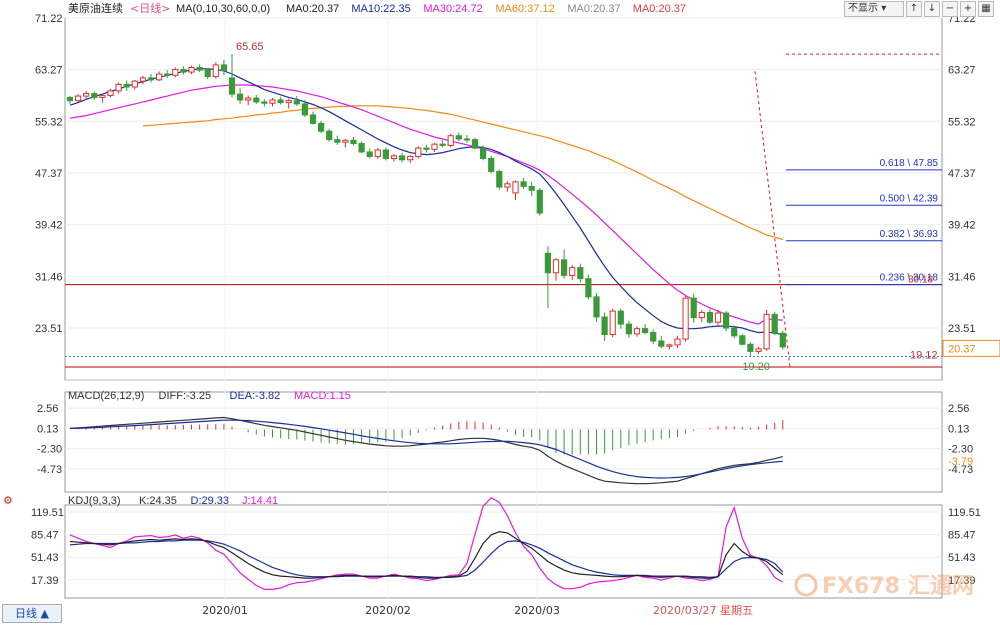 The image size is (1000, 627). What do you see at coordinates (49, 226) in the screenshot?
I see `price-tick-left-4: 39.42` at bounding box center [49, 226].